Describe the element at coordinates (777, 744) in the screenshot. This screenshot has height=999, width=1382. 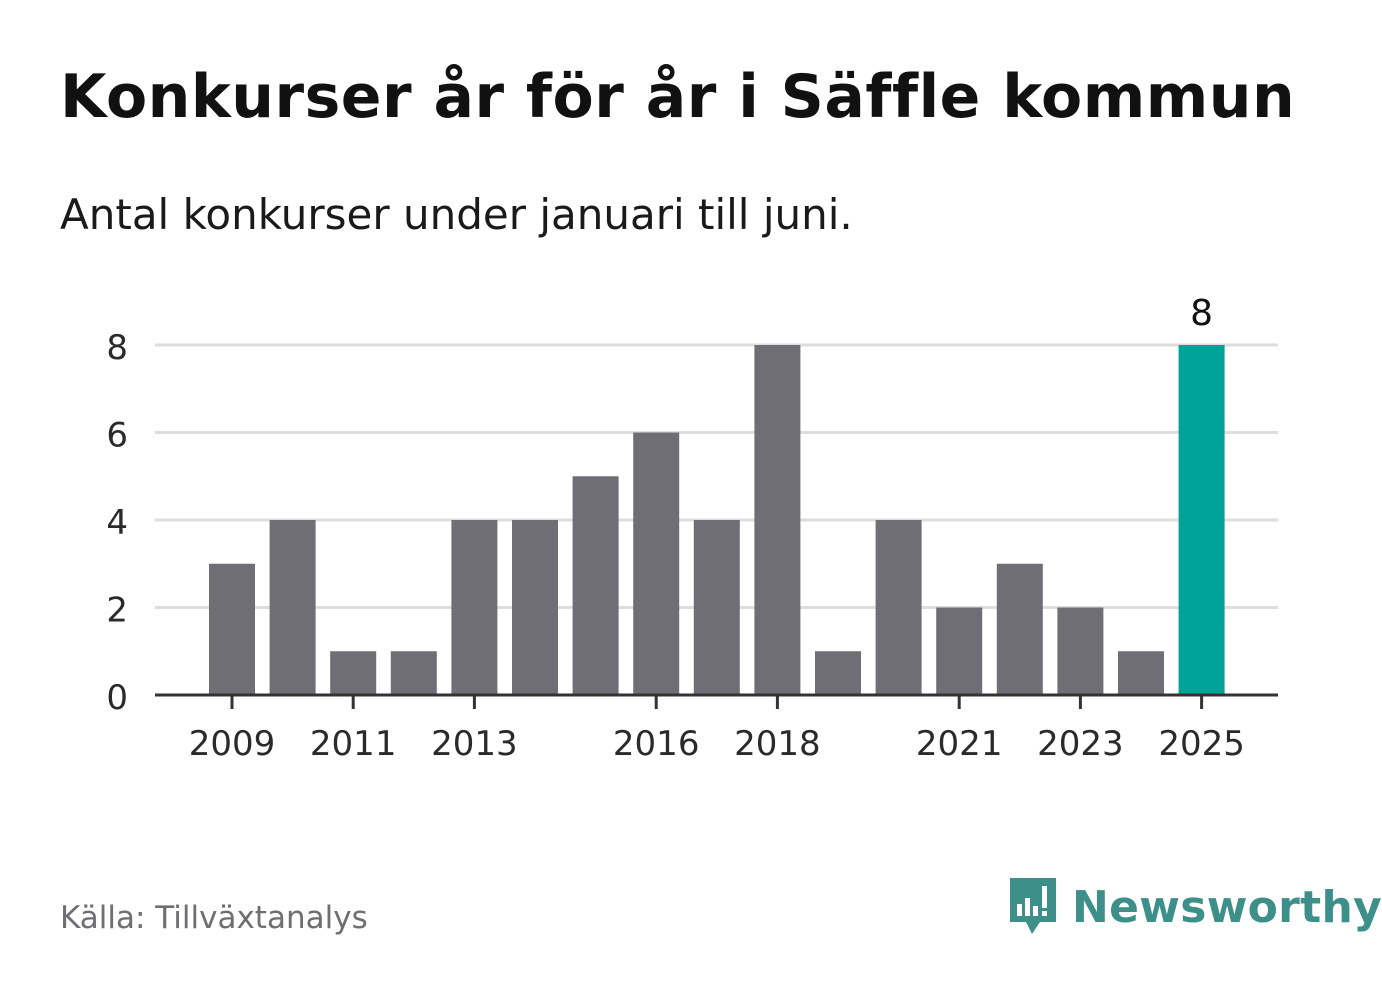
I see `x-tick-label: 2018` at that location.